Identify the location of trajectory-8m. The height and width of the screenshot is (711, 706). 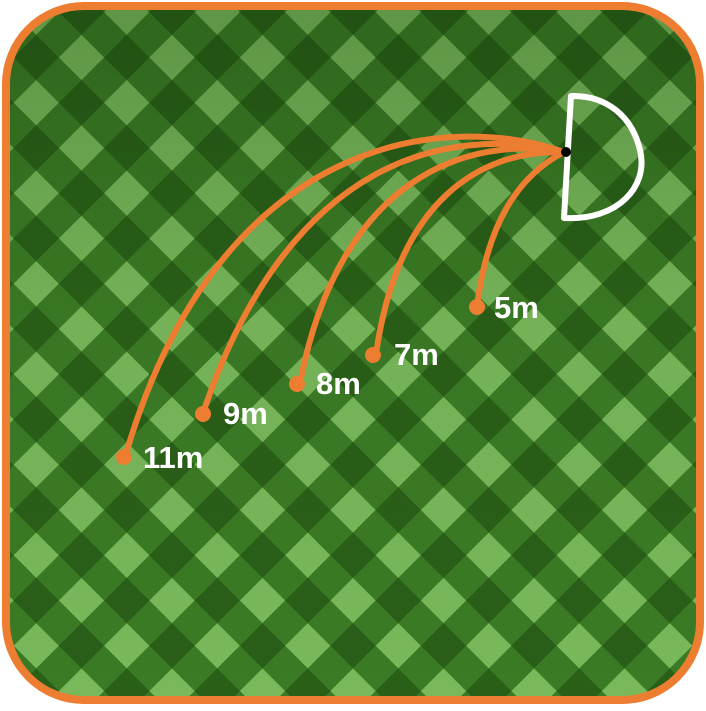
(432, 265).